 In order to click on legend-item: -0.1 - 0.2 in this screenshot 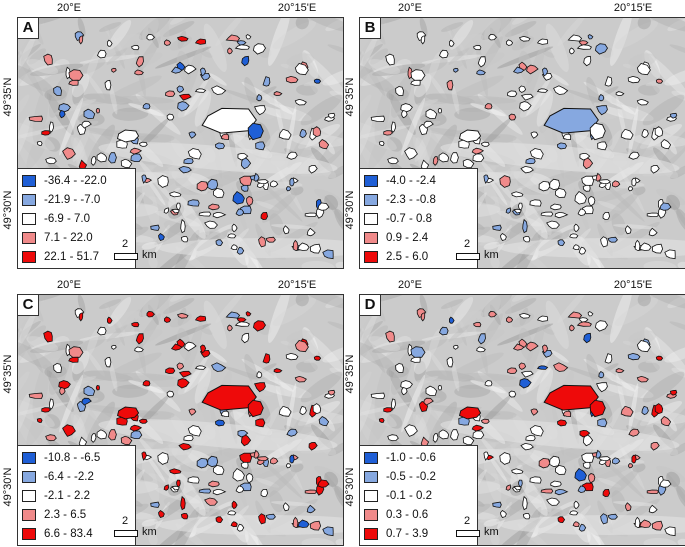, I will do `click(418, 495)`.